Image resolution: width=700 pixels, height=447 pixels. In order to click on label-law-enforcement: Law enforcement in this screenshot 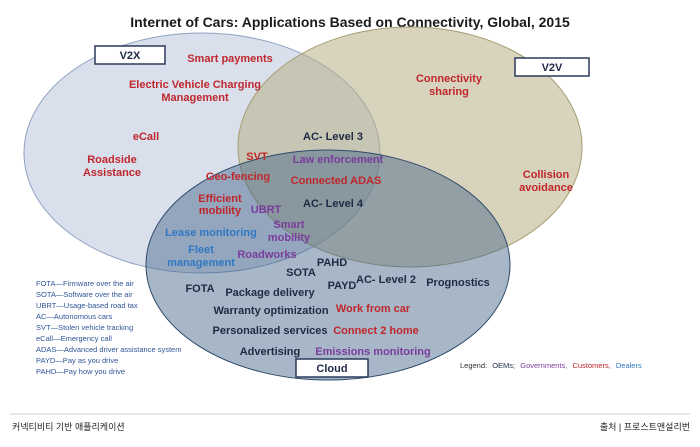, I will do `click(338, 160)`.